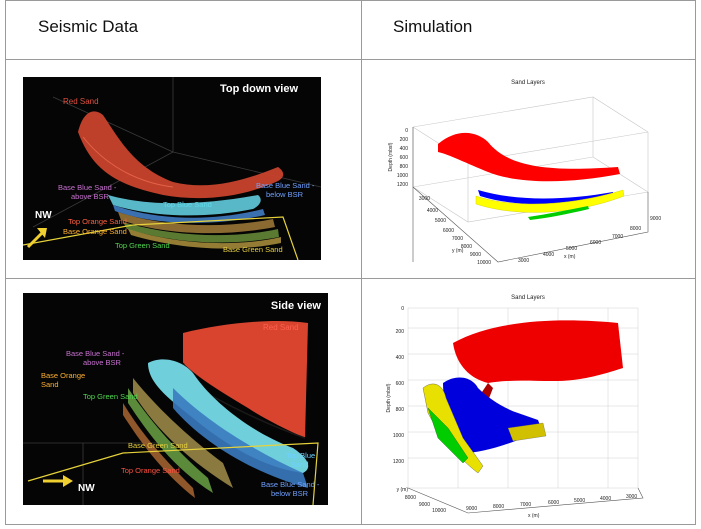 The height and width of the screenshot is (529, 701). I want to click on x-tick-top-6: 9000, so click(655, 219).